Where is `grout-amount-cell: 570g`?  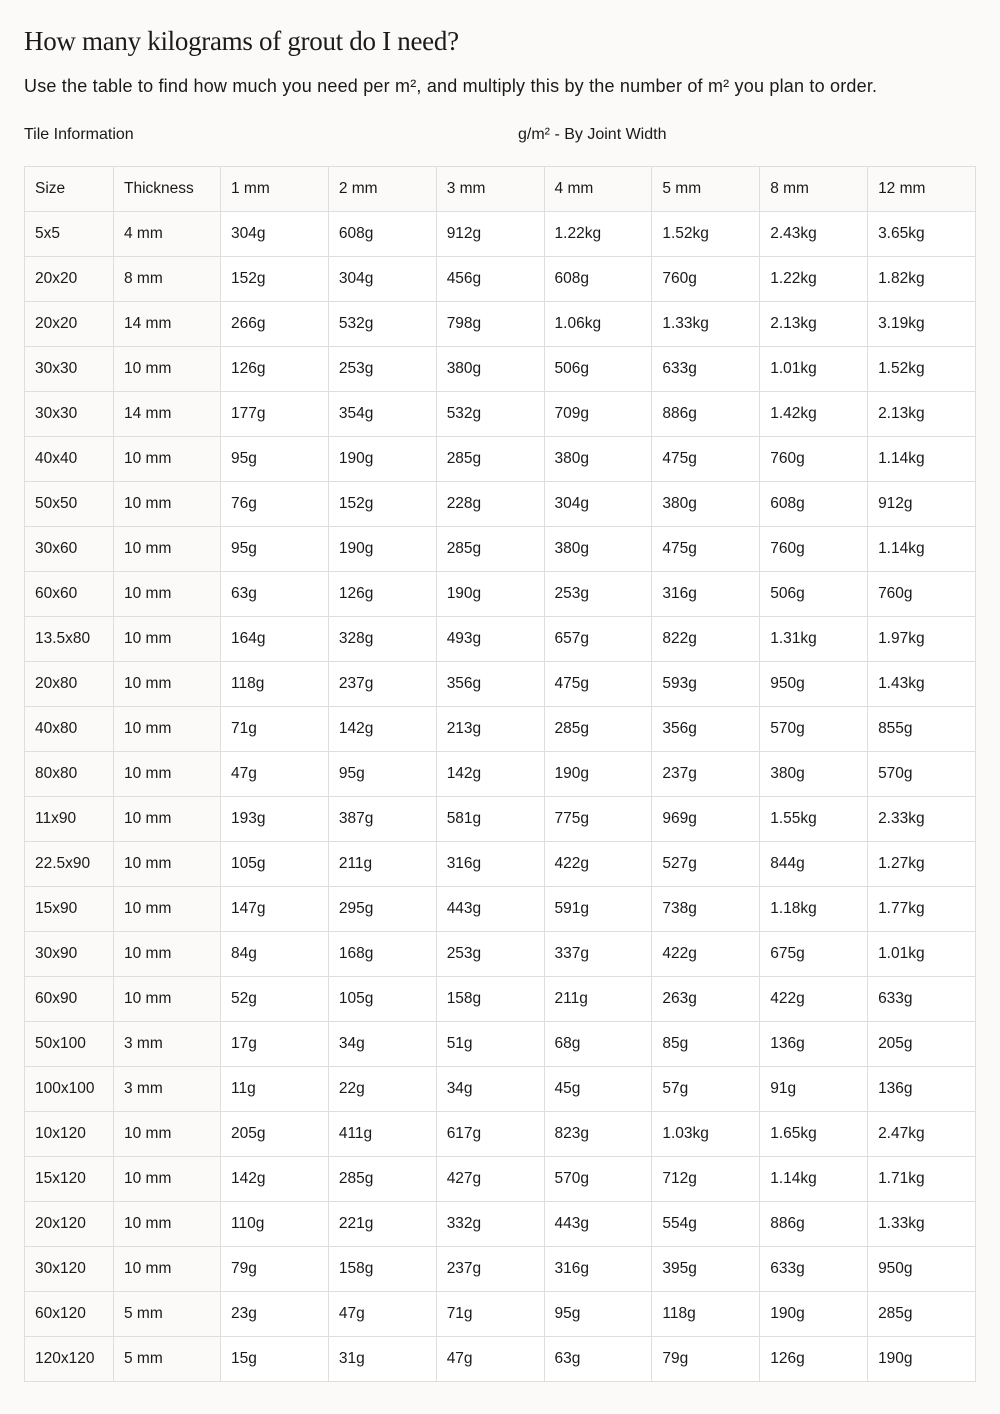 grout-amount-cell: 570g is located at coordinates (598, 1179).